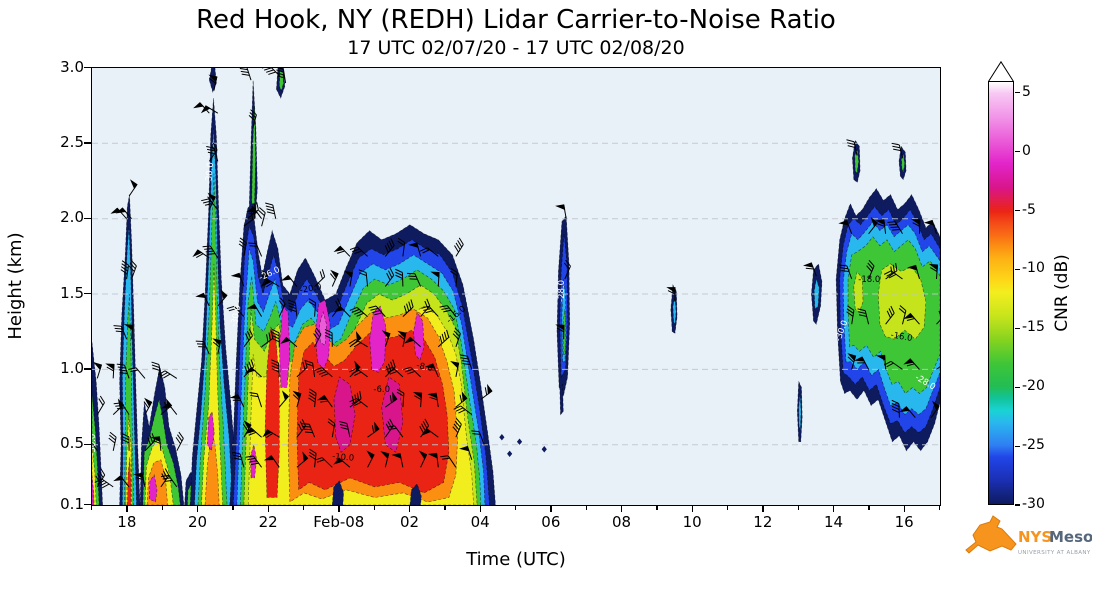  Describe the element at coordinates (991, 534) in the screenshot. I see `ny-state-shape-icon` at that location.